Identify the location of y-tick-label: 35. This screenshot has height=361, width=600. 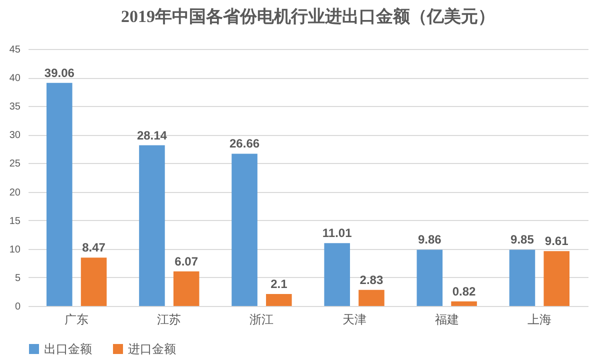
(15, 107).